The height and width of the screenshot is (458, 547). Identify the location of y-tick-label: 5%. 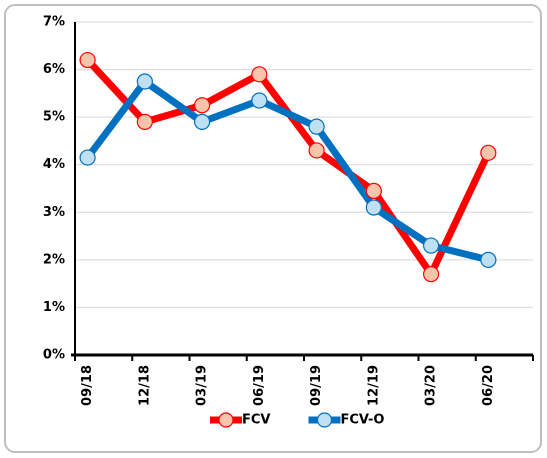
(54, 117).